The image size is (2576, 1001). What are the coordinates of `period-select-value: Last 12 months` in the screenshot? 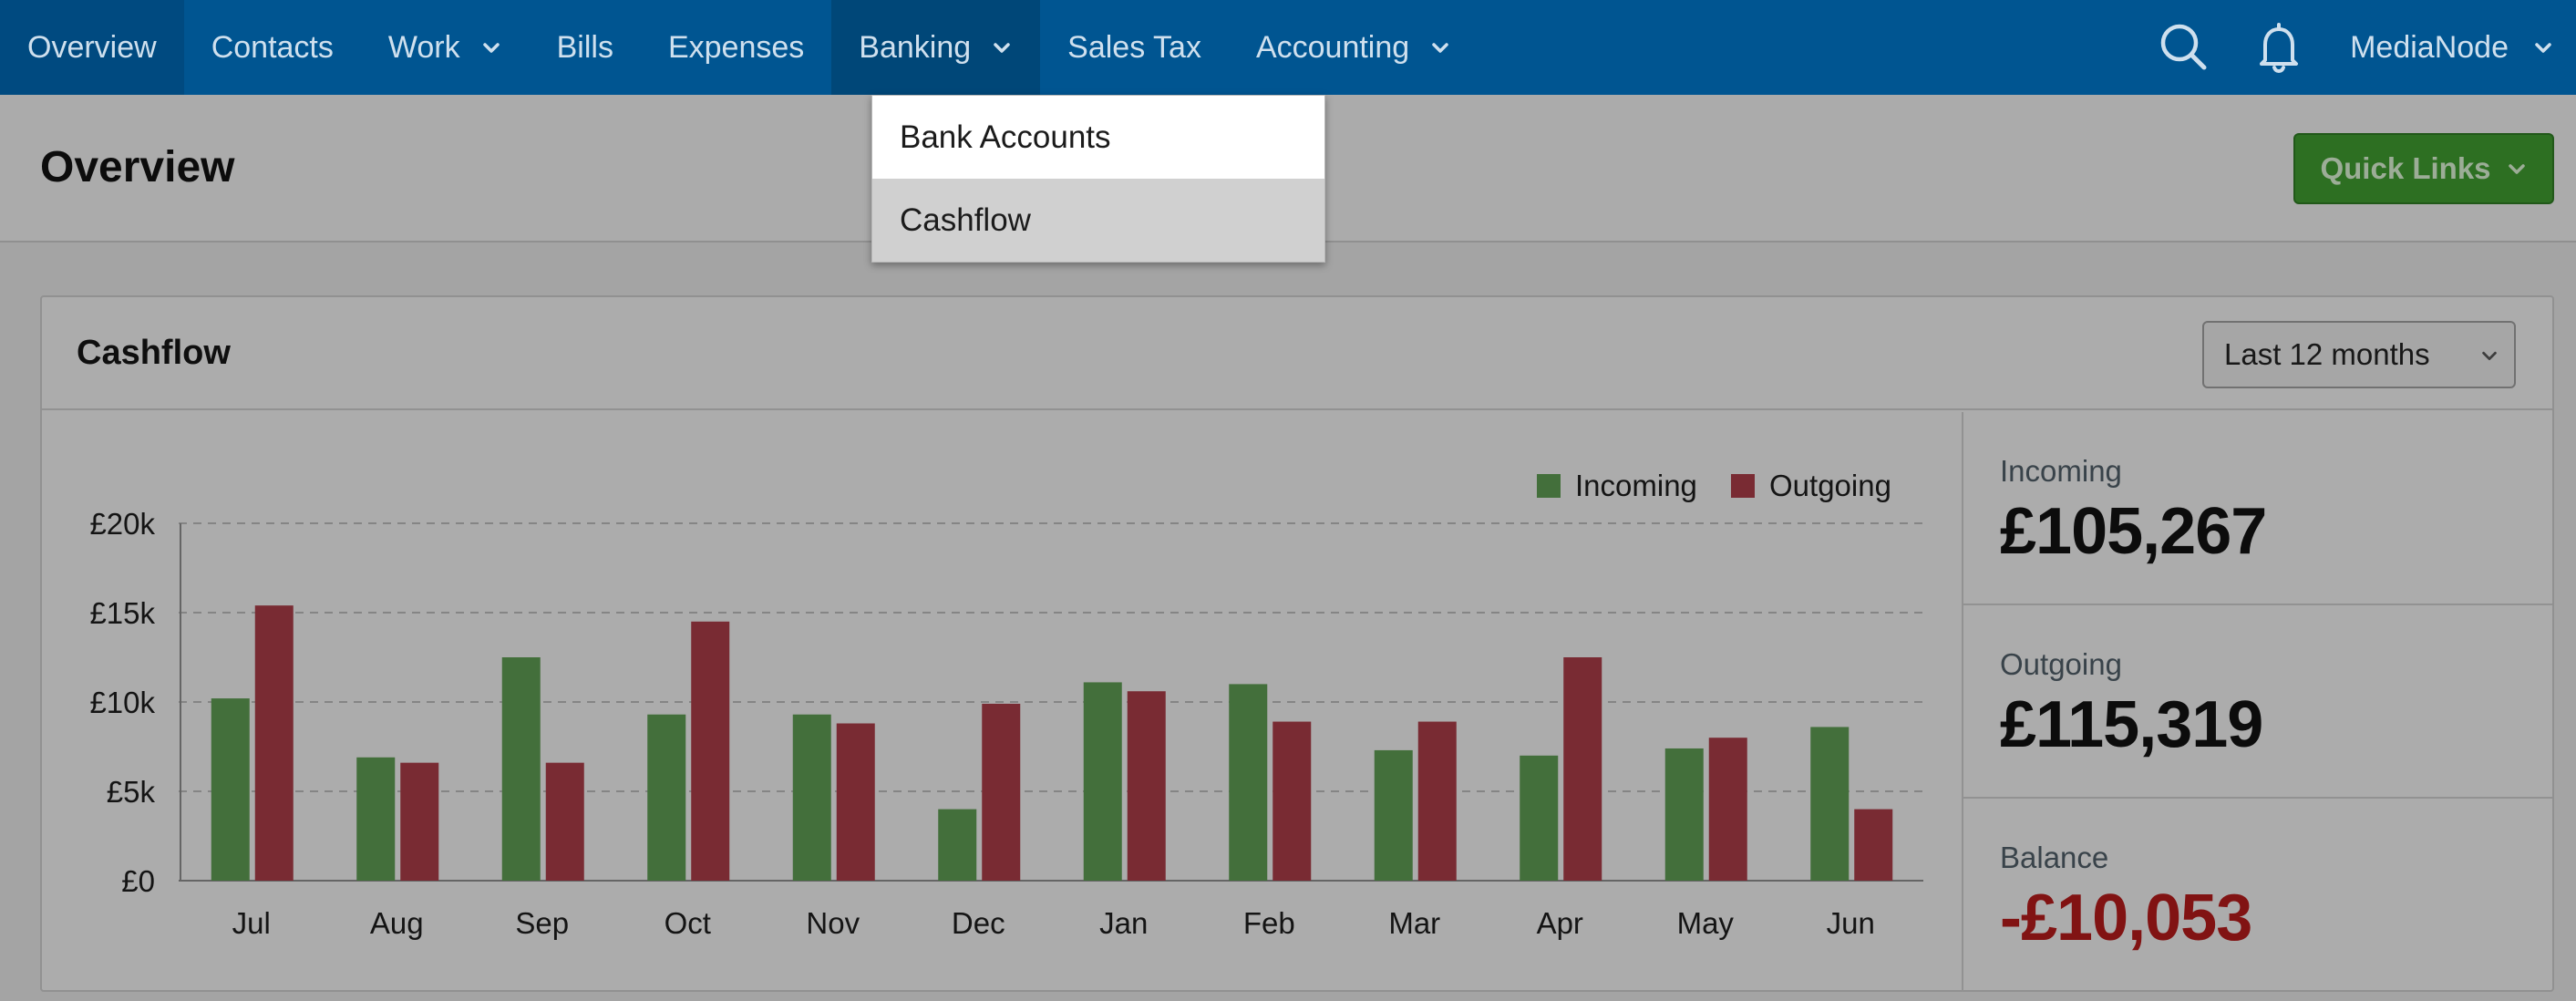 It's located at (2327, 354).